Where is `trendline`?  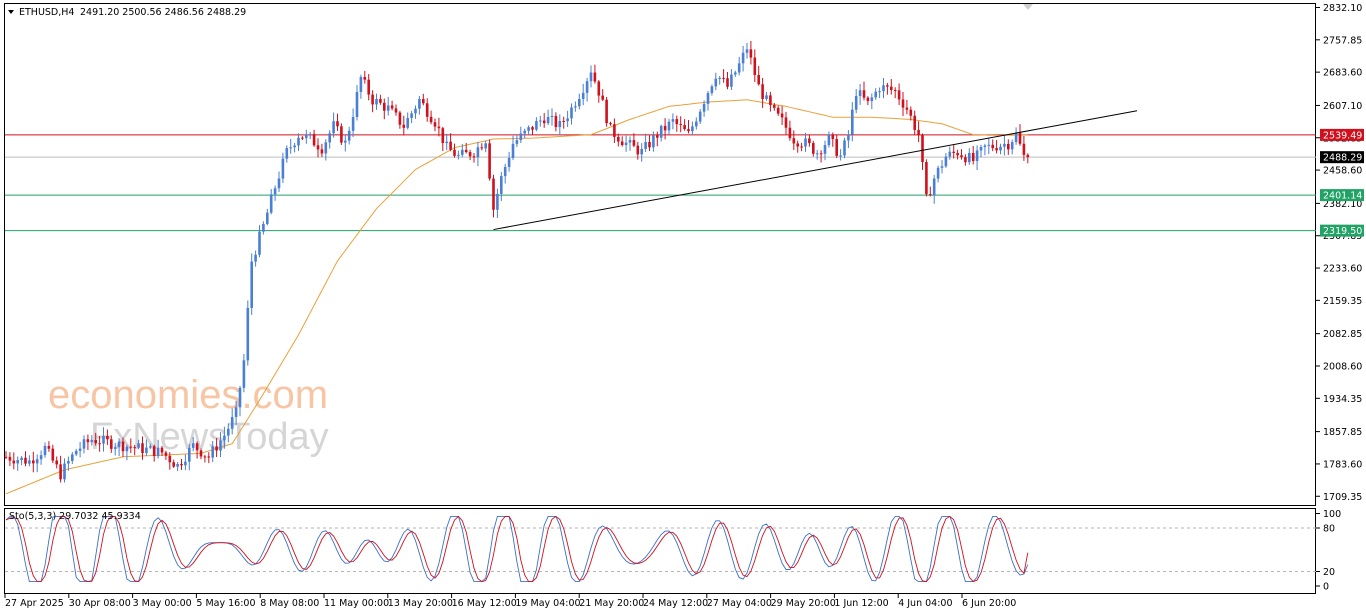 trendline is located at coordinates (815, 170).